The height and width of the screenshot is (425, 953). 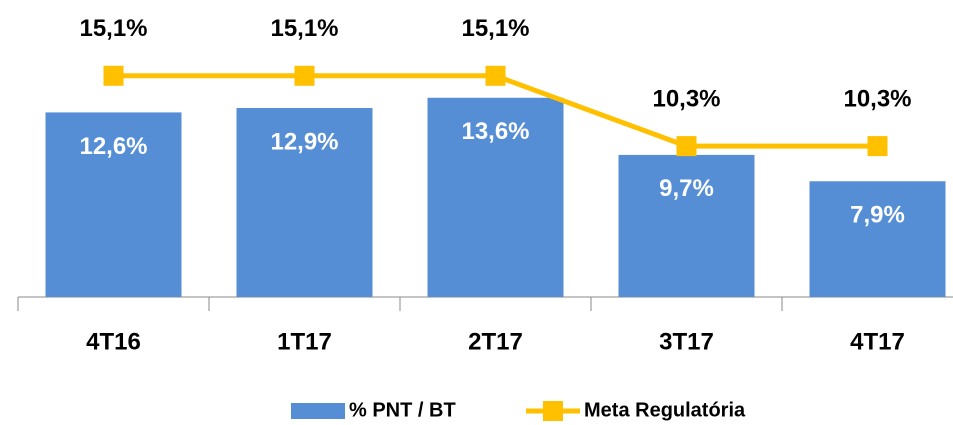 What do you see at coordinates (318, 411) in the screenshot?
I see `legend-swatch` at bounding box center [318, 411].